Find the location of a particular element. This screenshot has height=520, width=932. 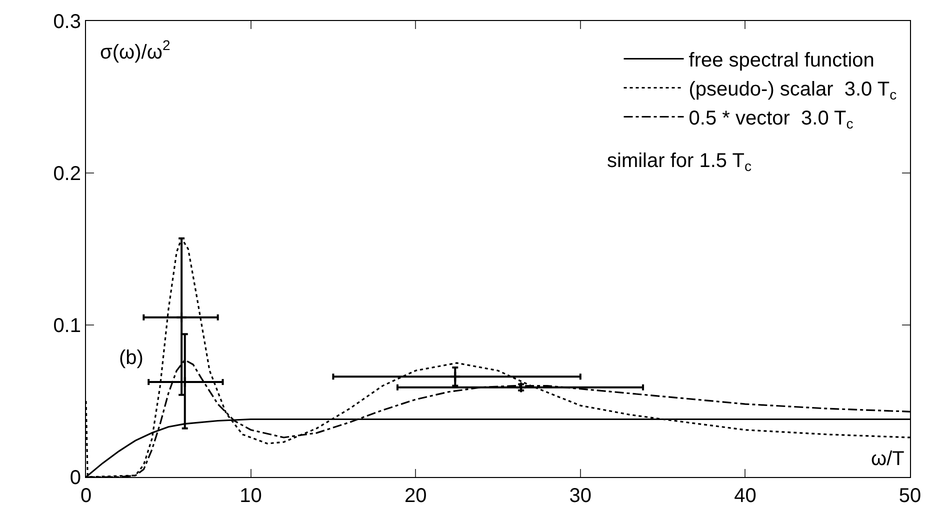

y-axis-title: σ(ω)/ω$^{2}$ is located at coordinates (135, 50).